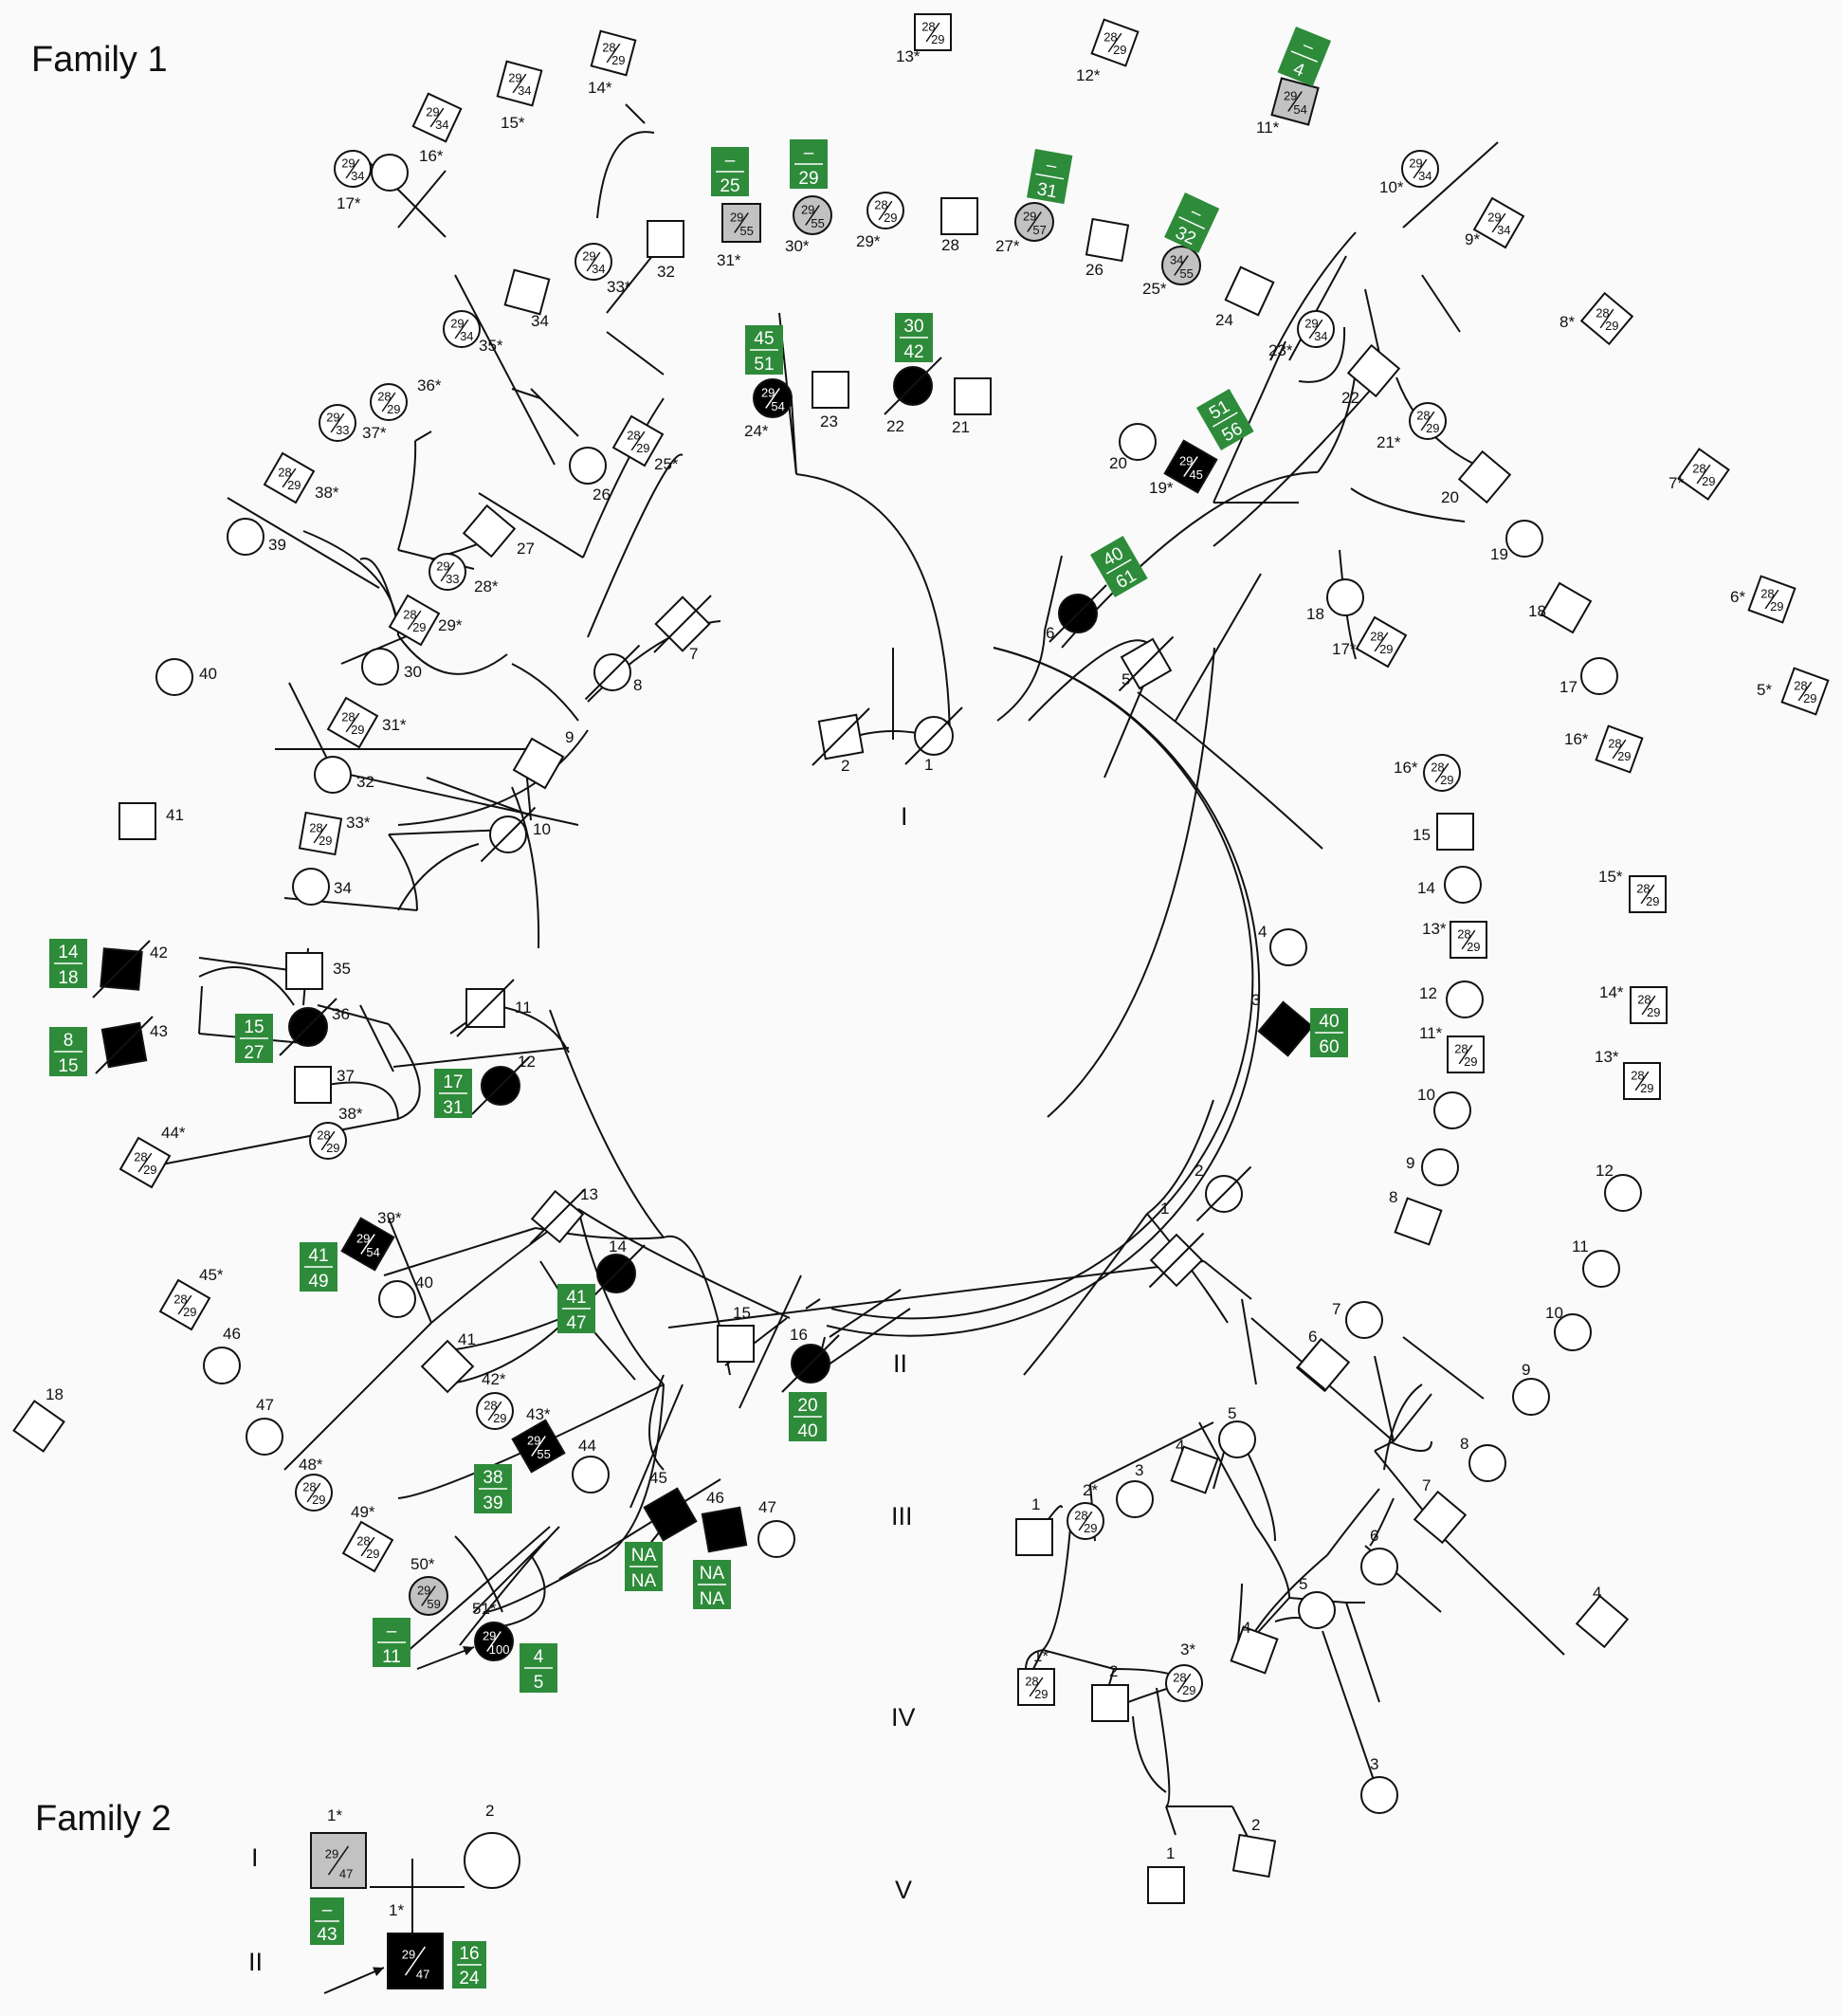  What do you see at coordinates (254, 1027) in the screenshot?
I see `repeat-count-1: 15` at bounding box center [254, 1027].